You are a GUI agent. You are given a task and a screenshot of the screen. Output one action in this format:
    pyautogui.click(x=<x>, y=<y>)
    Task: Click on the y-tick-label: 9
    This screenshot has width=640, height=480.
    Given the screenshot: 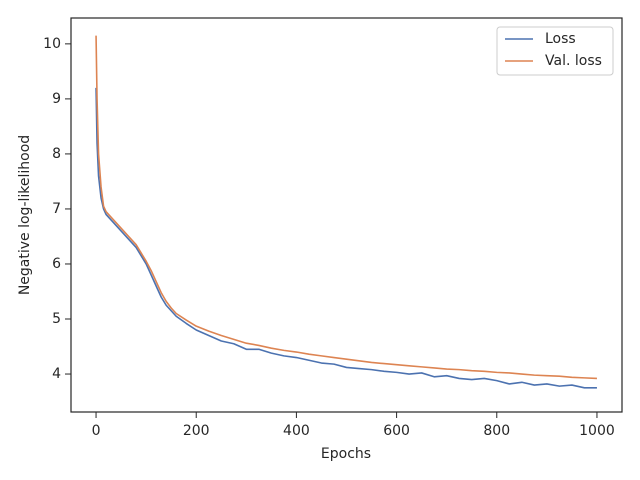 What is the action you would take?
    pyautogui.click(x=56, y=99)
    